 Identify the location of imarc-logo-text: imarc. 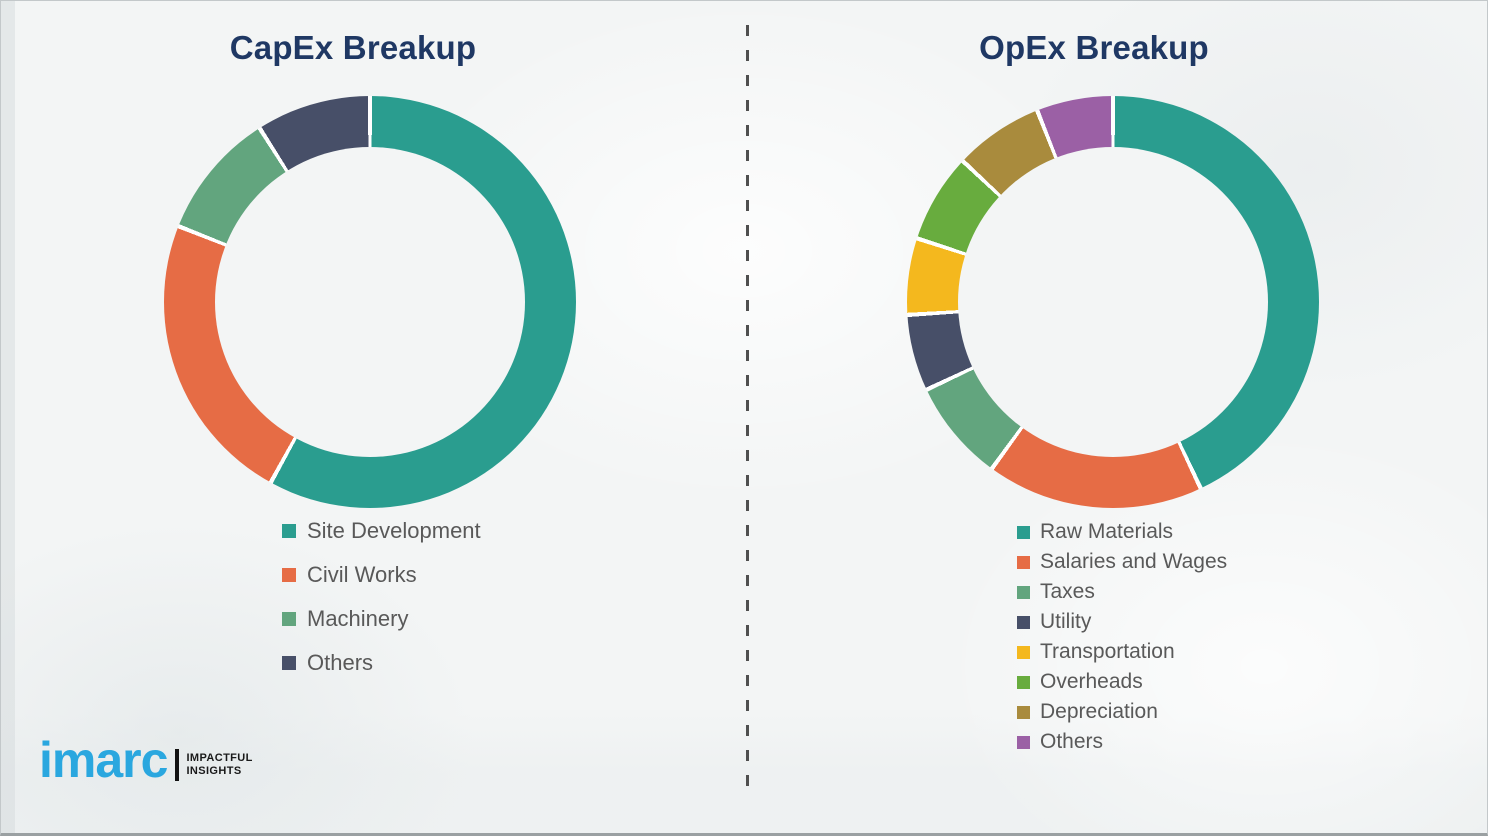
(103, 760).